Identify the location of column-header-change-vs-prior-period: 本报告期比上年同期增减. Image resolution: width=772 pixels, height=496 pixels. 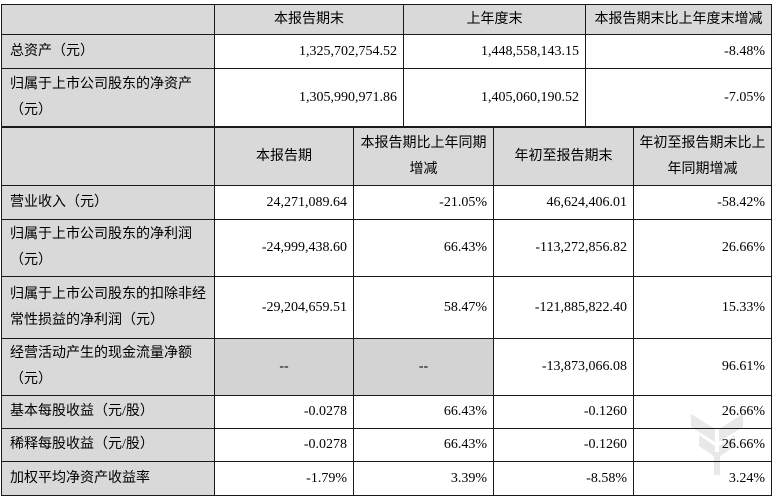
(423, 156).